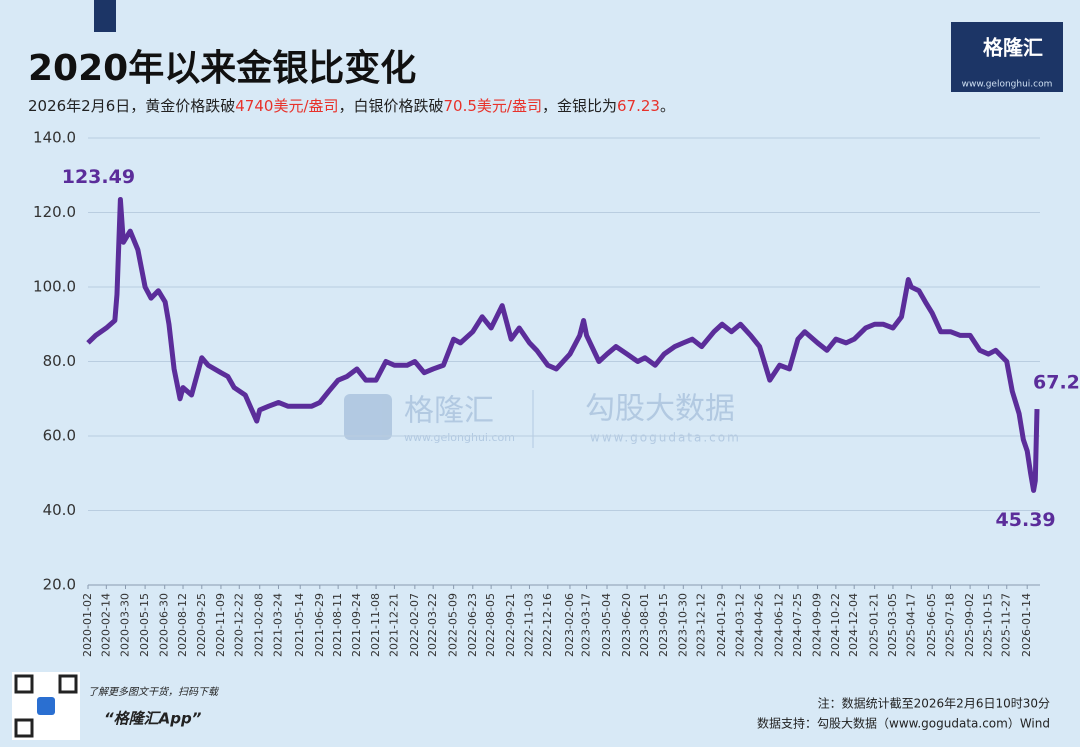 The image size is (1080, 747). I want to click on x-tick-label: 2021-06-29, so click(319, 625).